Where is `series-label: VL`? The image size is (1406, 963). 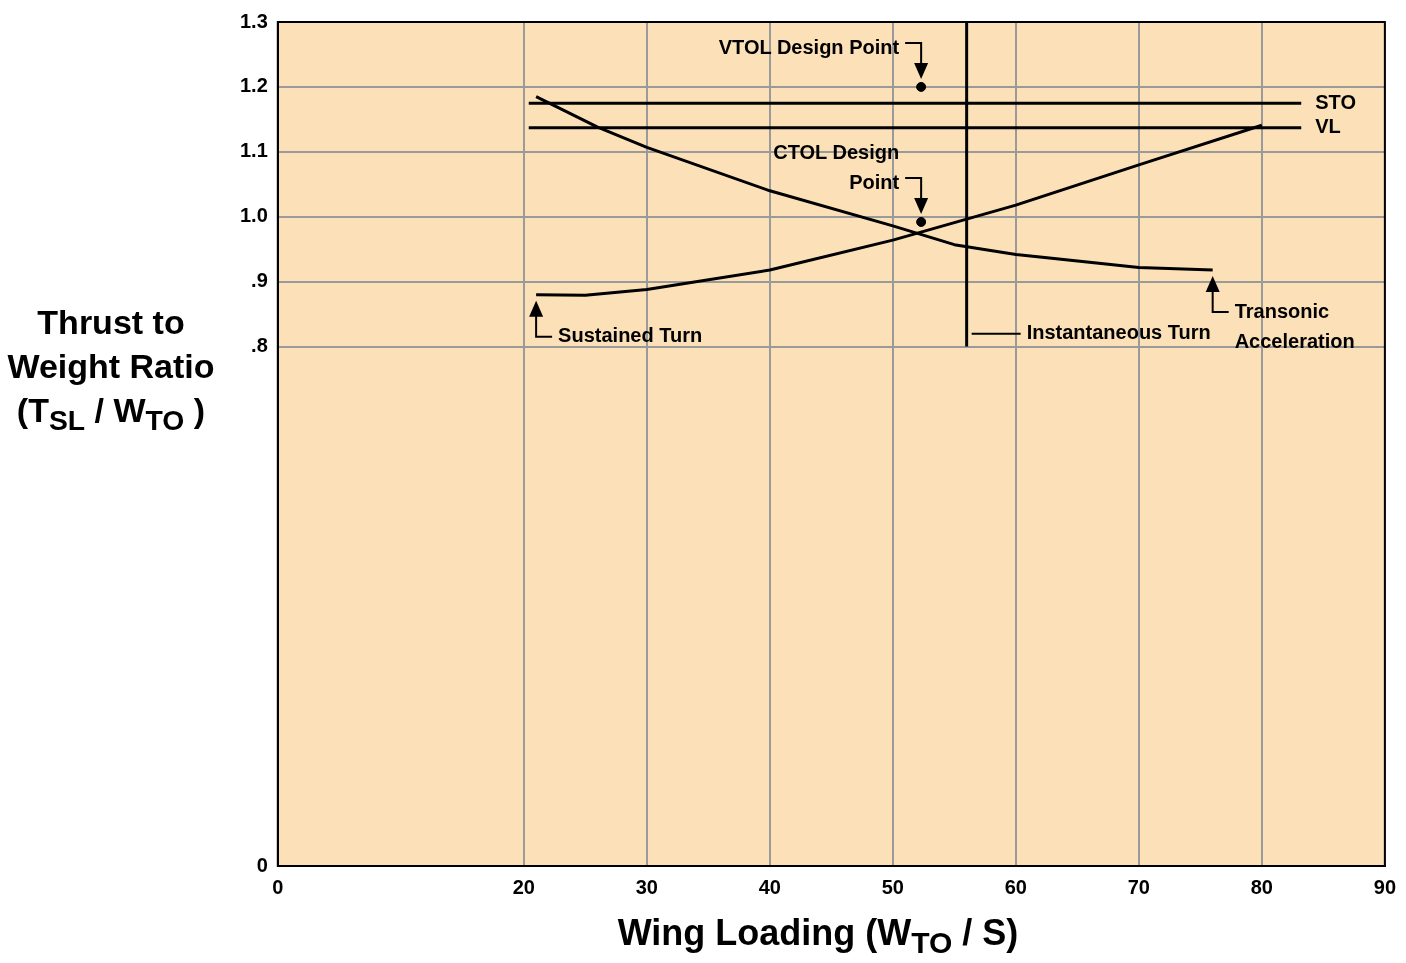
series-label: VL is located at coordinates (1328, 126).